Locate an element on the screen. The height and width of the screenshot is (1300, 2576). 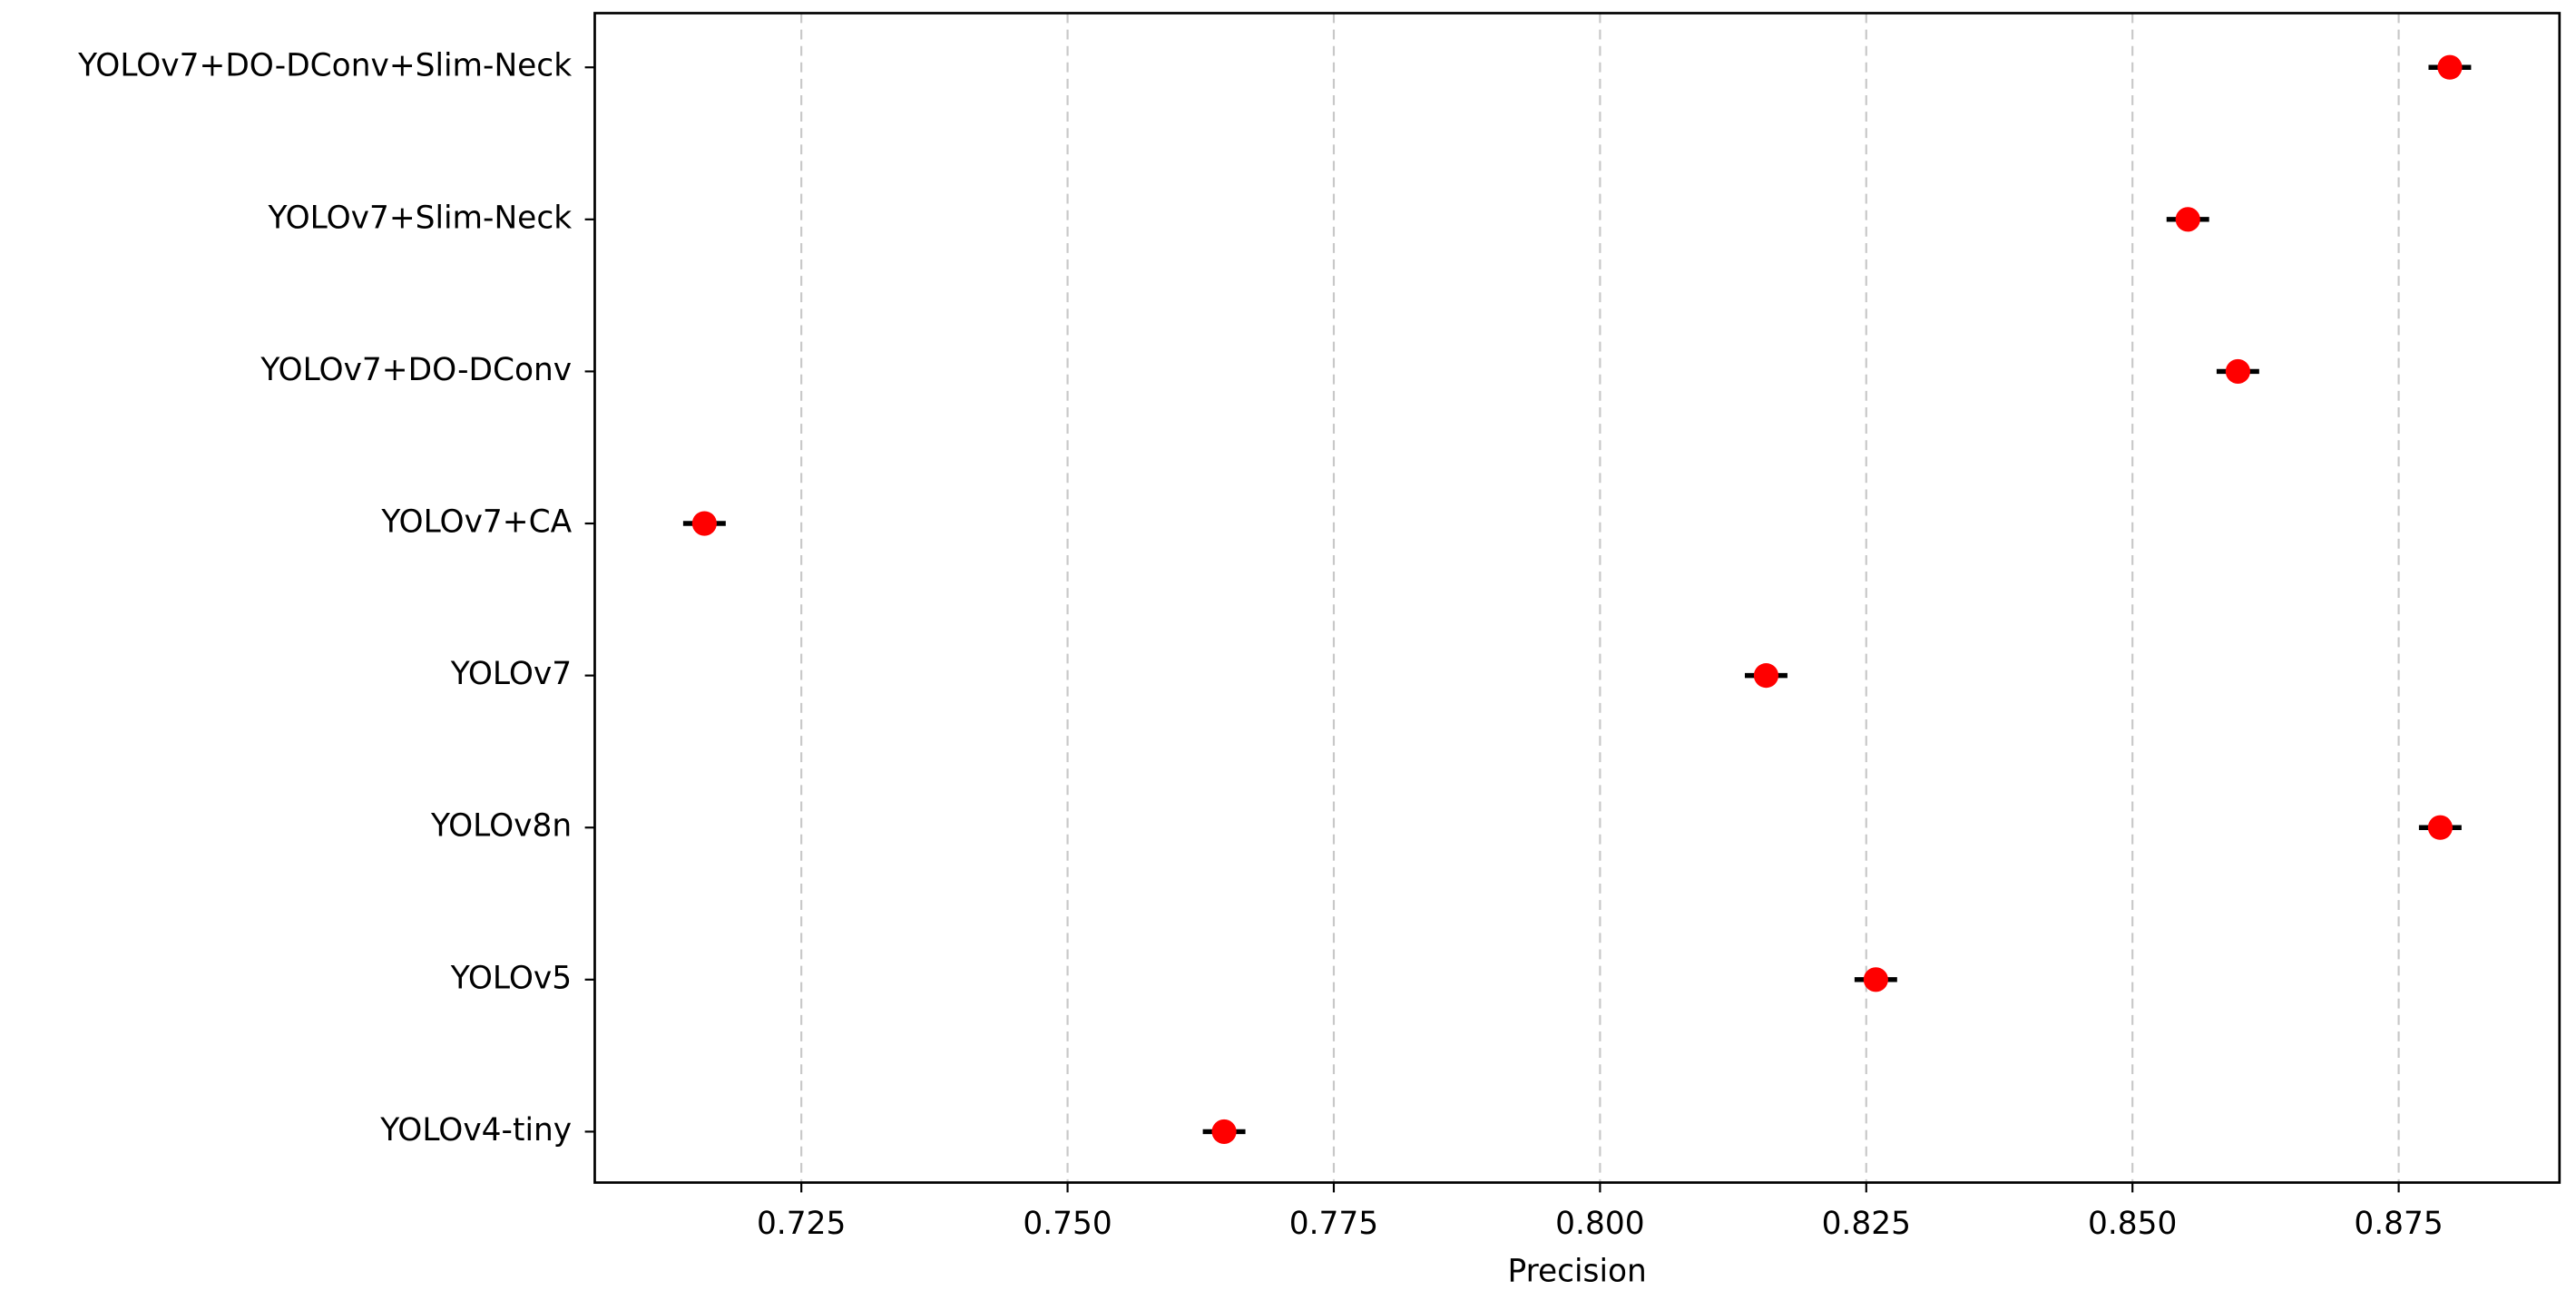
x-tick-label: 0.800 is located at coordinates (1599, 1224).